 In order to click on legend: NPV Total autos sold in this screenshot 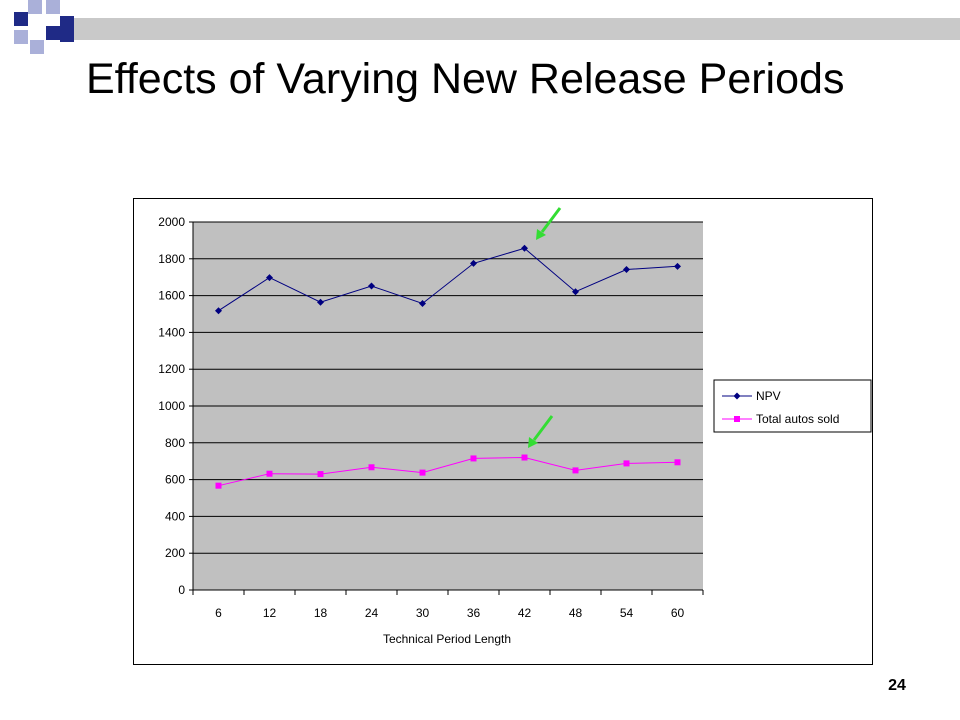, I will do `click(792, 406)`.